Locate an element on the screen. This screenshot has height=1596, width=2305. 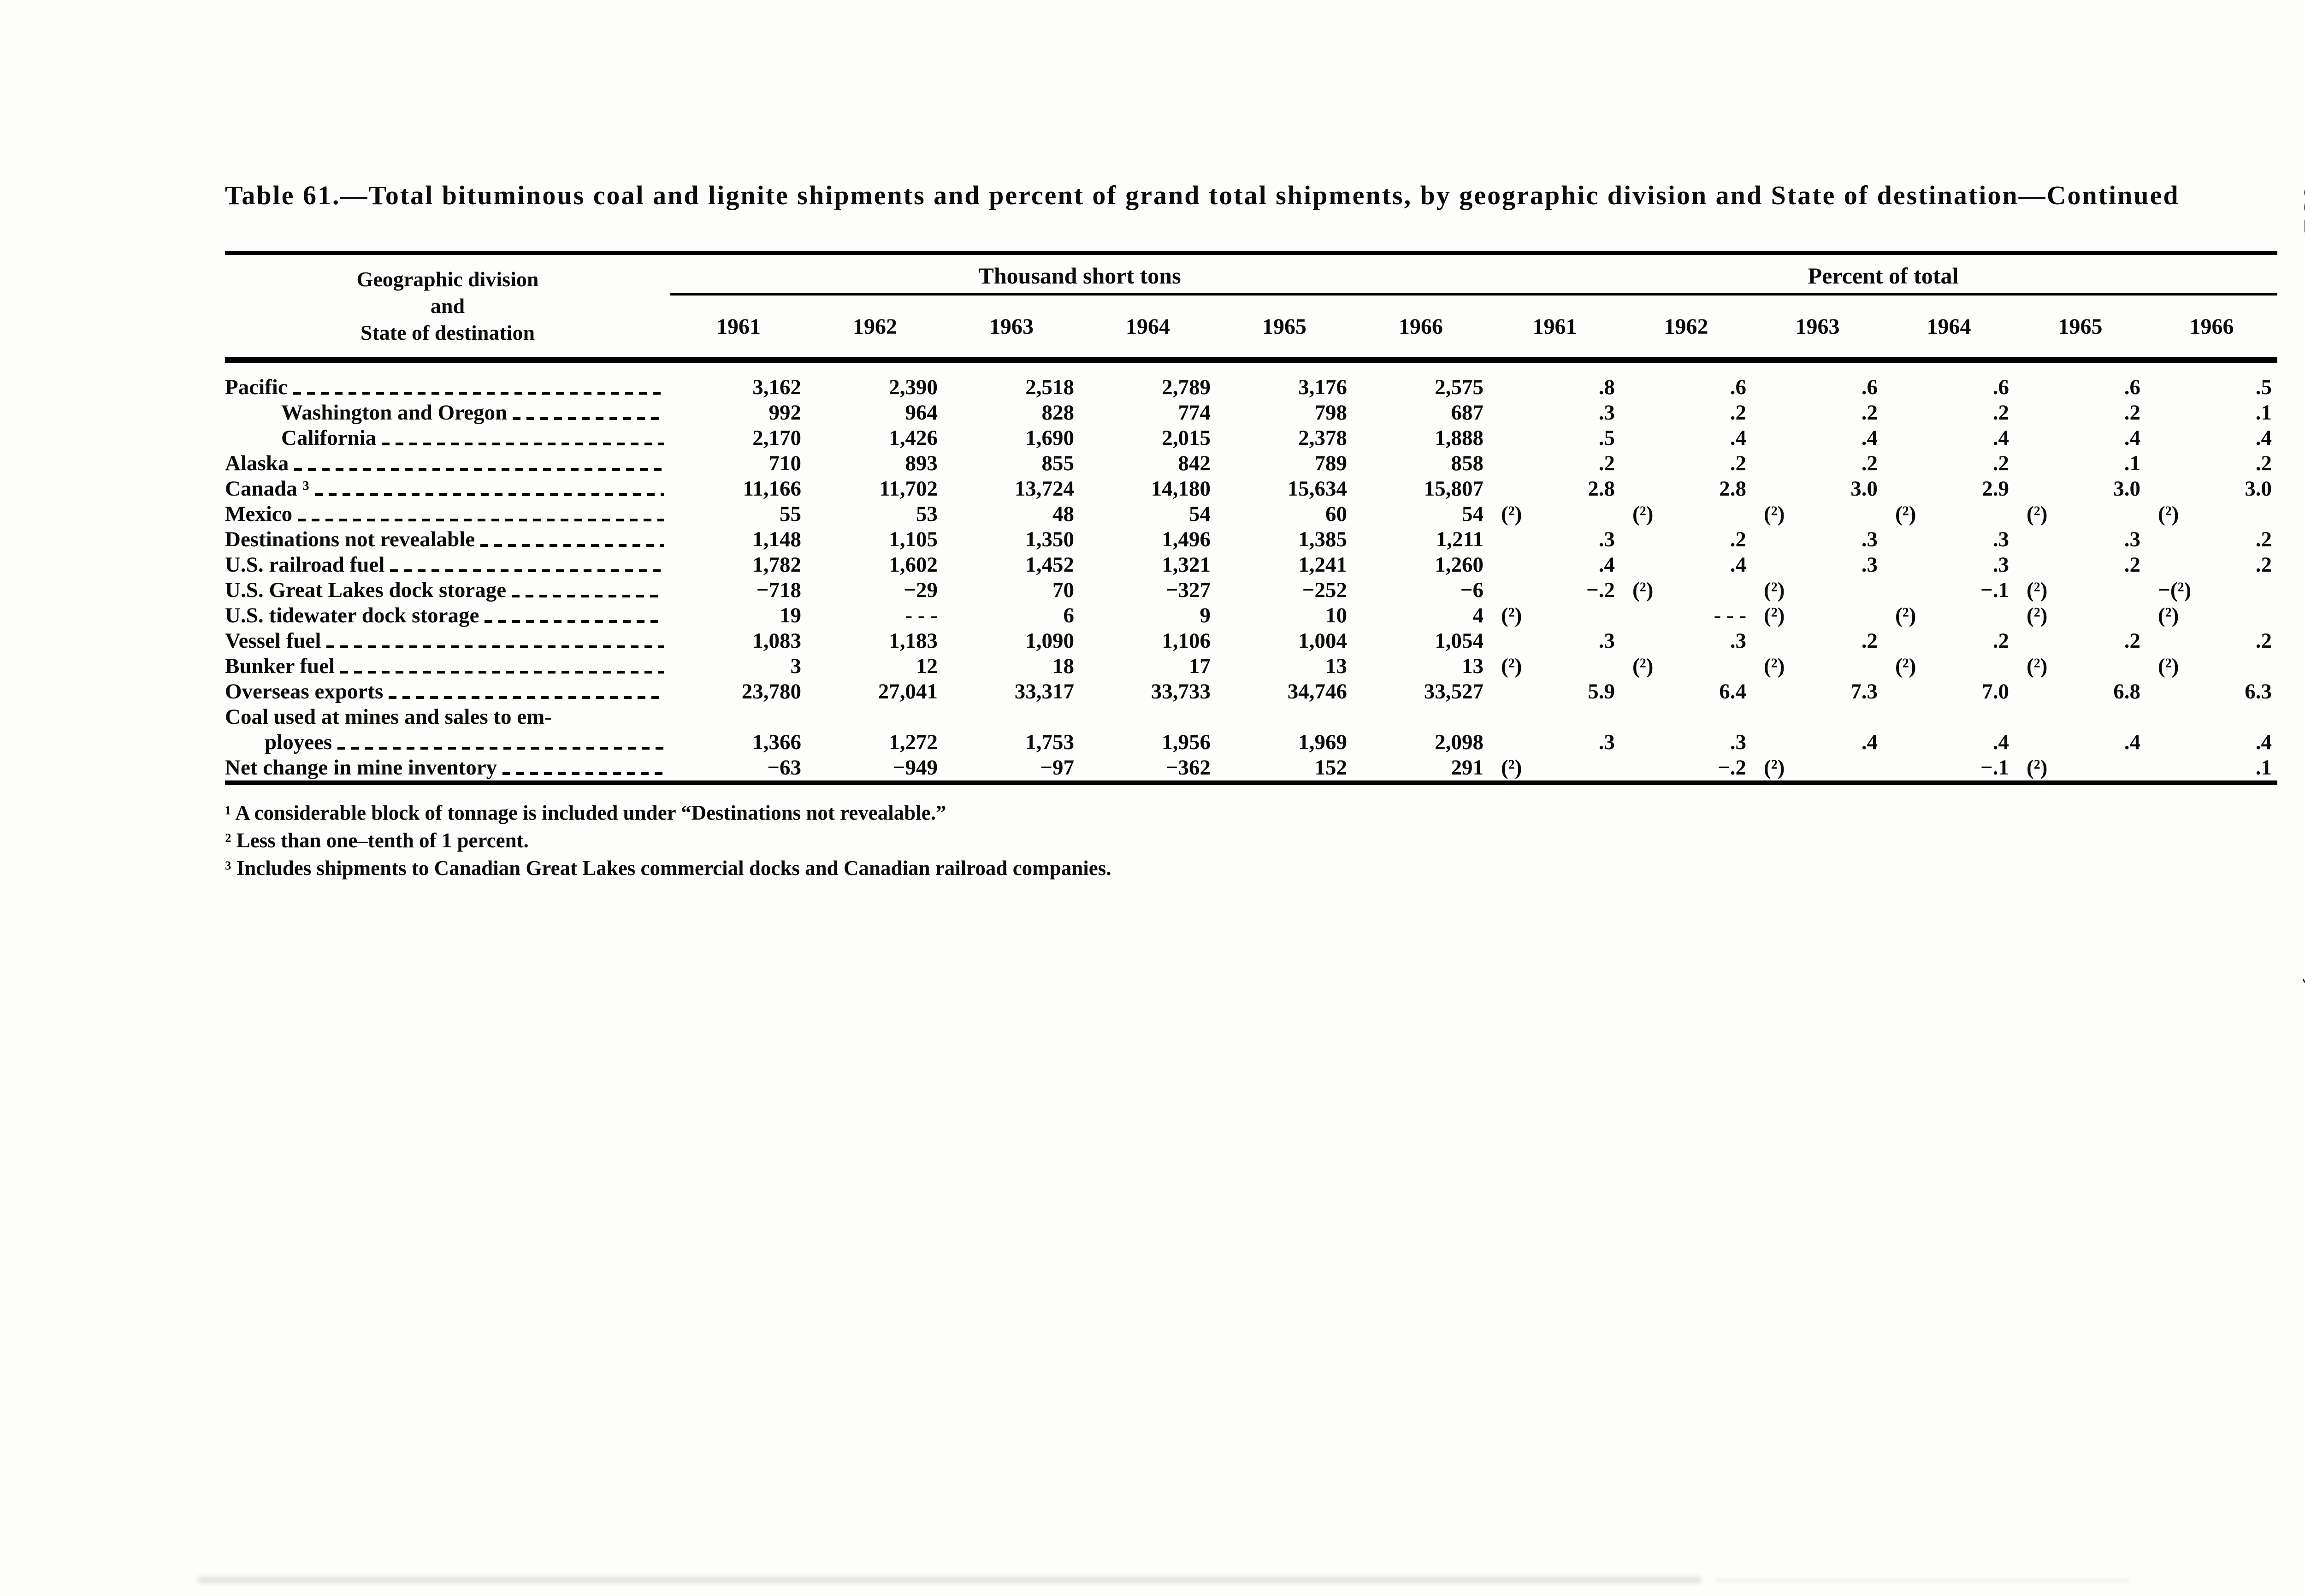
cell-tons-1961: 1,083 is located at coordinates (777, 641).